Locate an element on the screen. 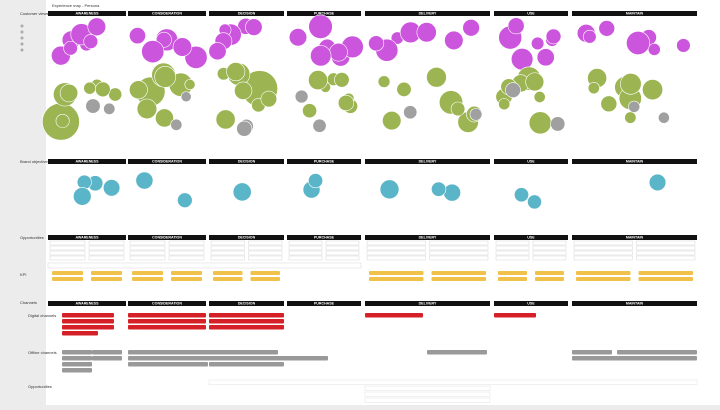 This screenshot has height=410, width=720. column-header-label: CONSIDERATION is located at coordinates (167, 162).